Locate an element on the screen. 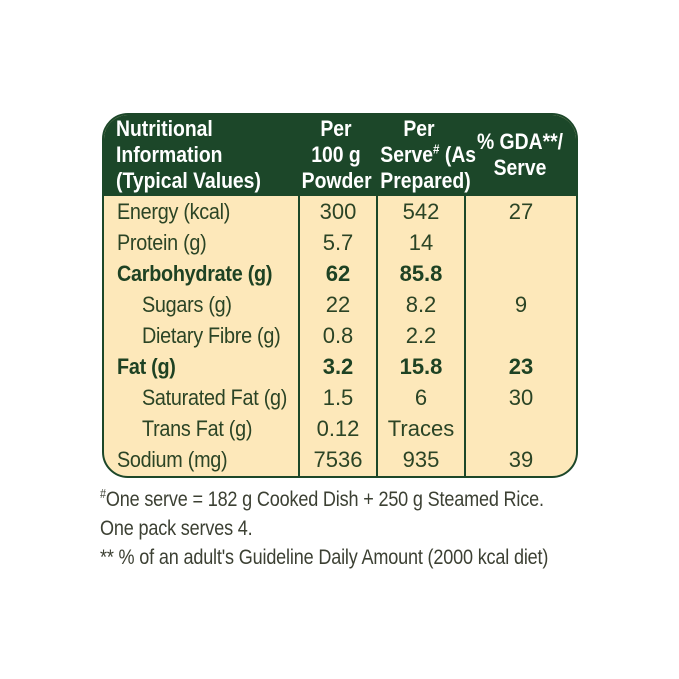 The height and width of the screenshot is (679, 679). table-row-trans-fat: Trans Fat (g) 0.12 Traces is located at coordinates (340, 429).